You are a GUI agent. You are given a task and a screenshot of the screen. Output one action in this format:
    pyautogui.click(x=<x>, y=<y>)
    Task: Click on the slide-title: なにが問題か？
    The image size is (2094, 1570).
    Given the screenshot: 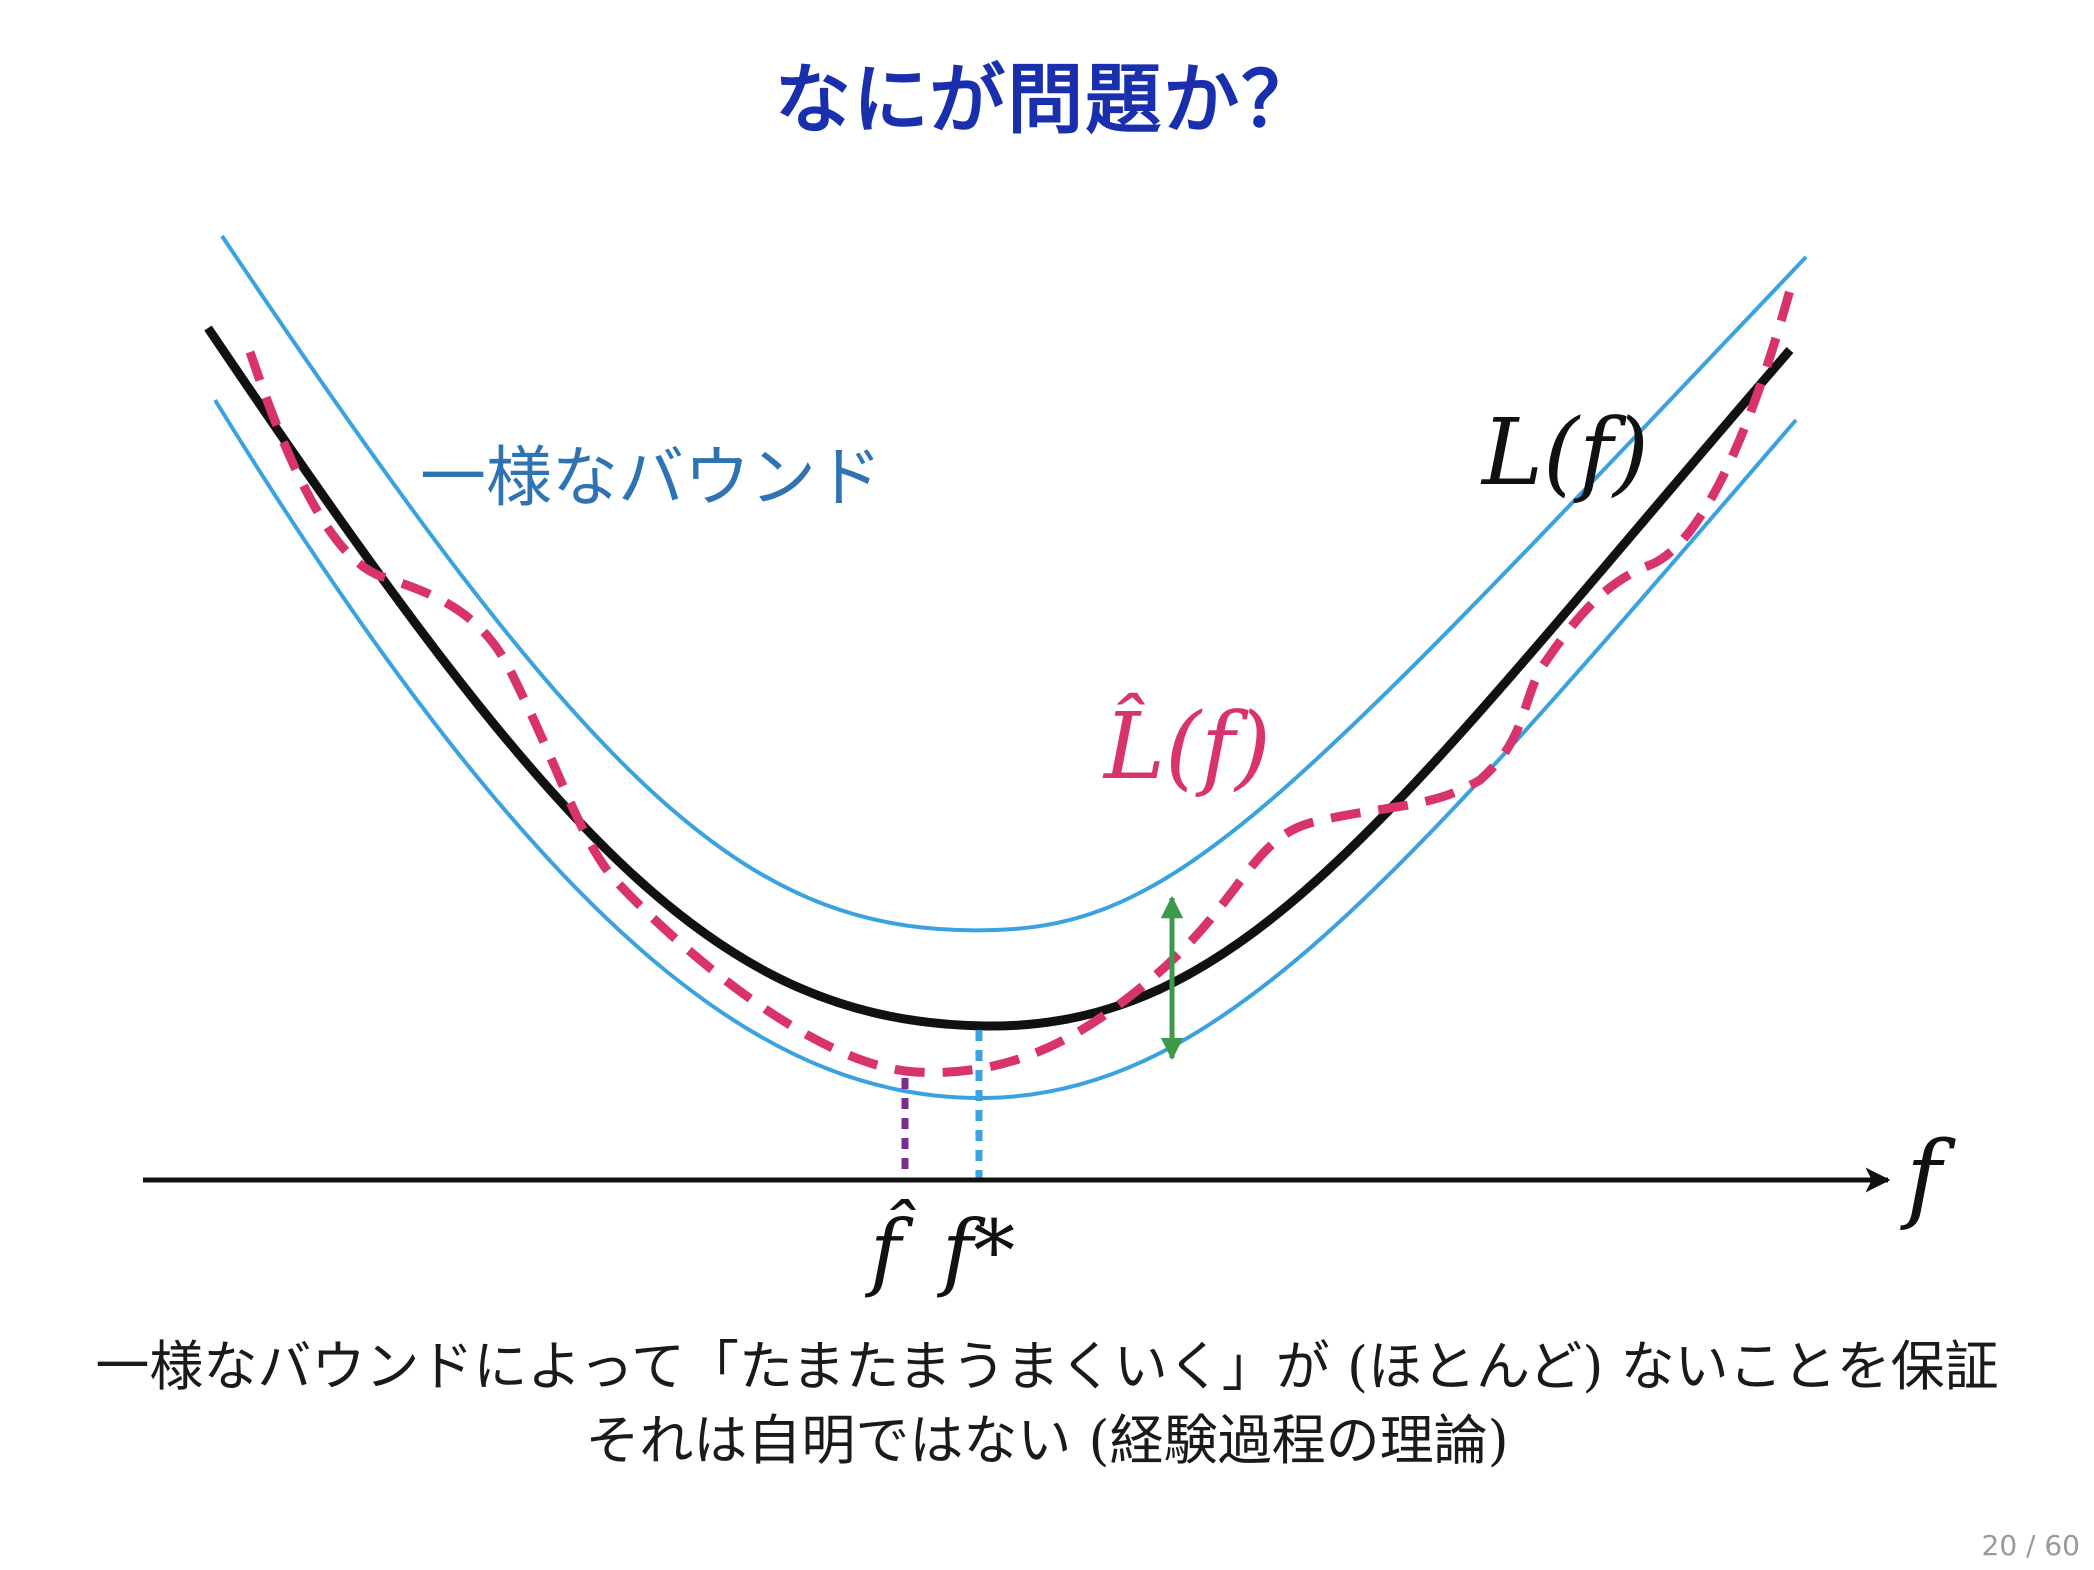 What is the action you would take?
    pyautogui.click(x=1047, y=99)
    